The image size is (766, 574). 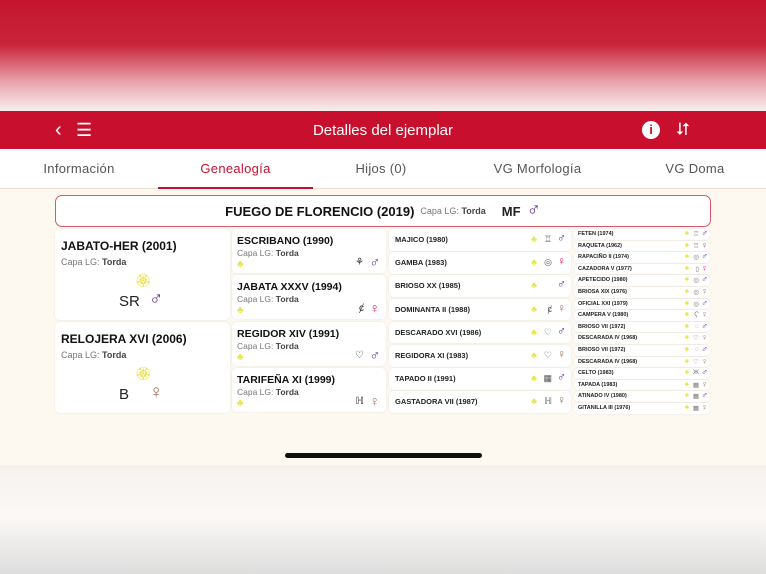 I want to click on horse-card: RAQUETA (1962) ♣ ♖ ♀, so click(x=642, y=246).